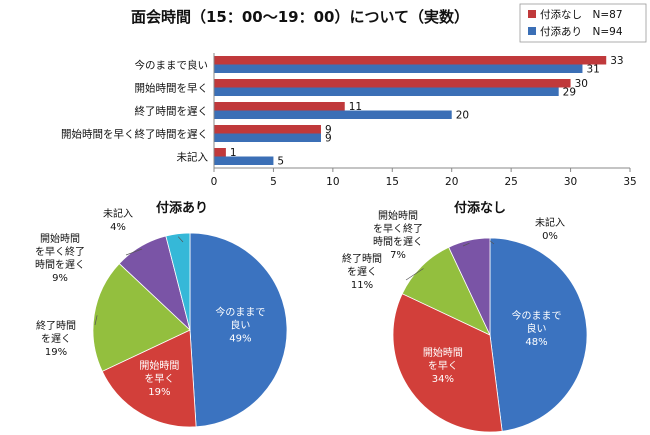 Image resolution: width=650 pixels, height=435 pixels. I want to click on bar-data-label: 1, so click(233, 153).